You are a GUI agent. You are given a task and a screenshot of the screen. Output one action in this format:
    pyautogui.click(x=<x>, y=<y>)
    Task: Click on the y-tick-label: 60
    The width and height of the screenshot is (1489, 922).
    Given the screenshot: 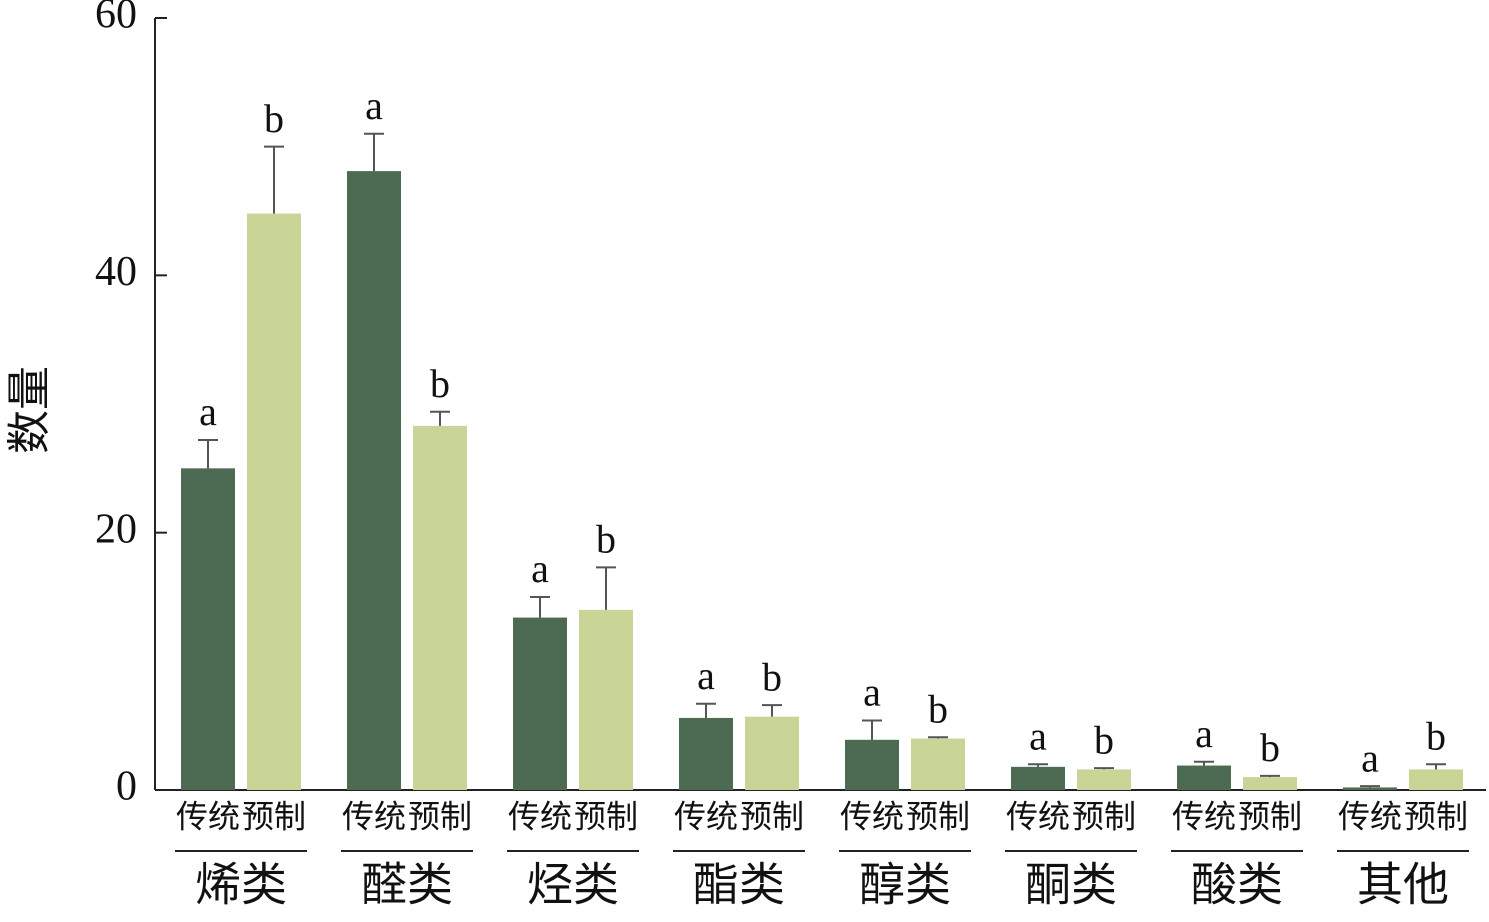 What is the action you would take?
    pyautogui.click(x=116, y=19)
    